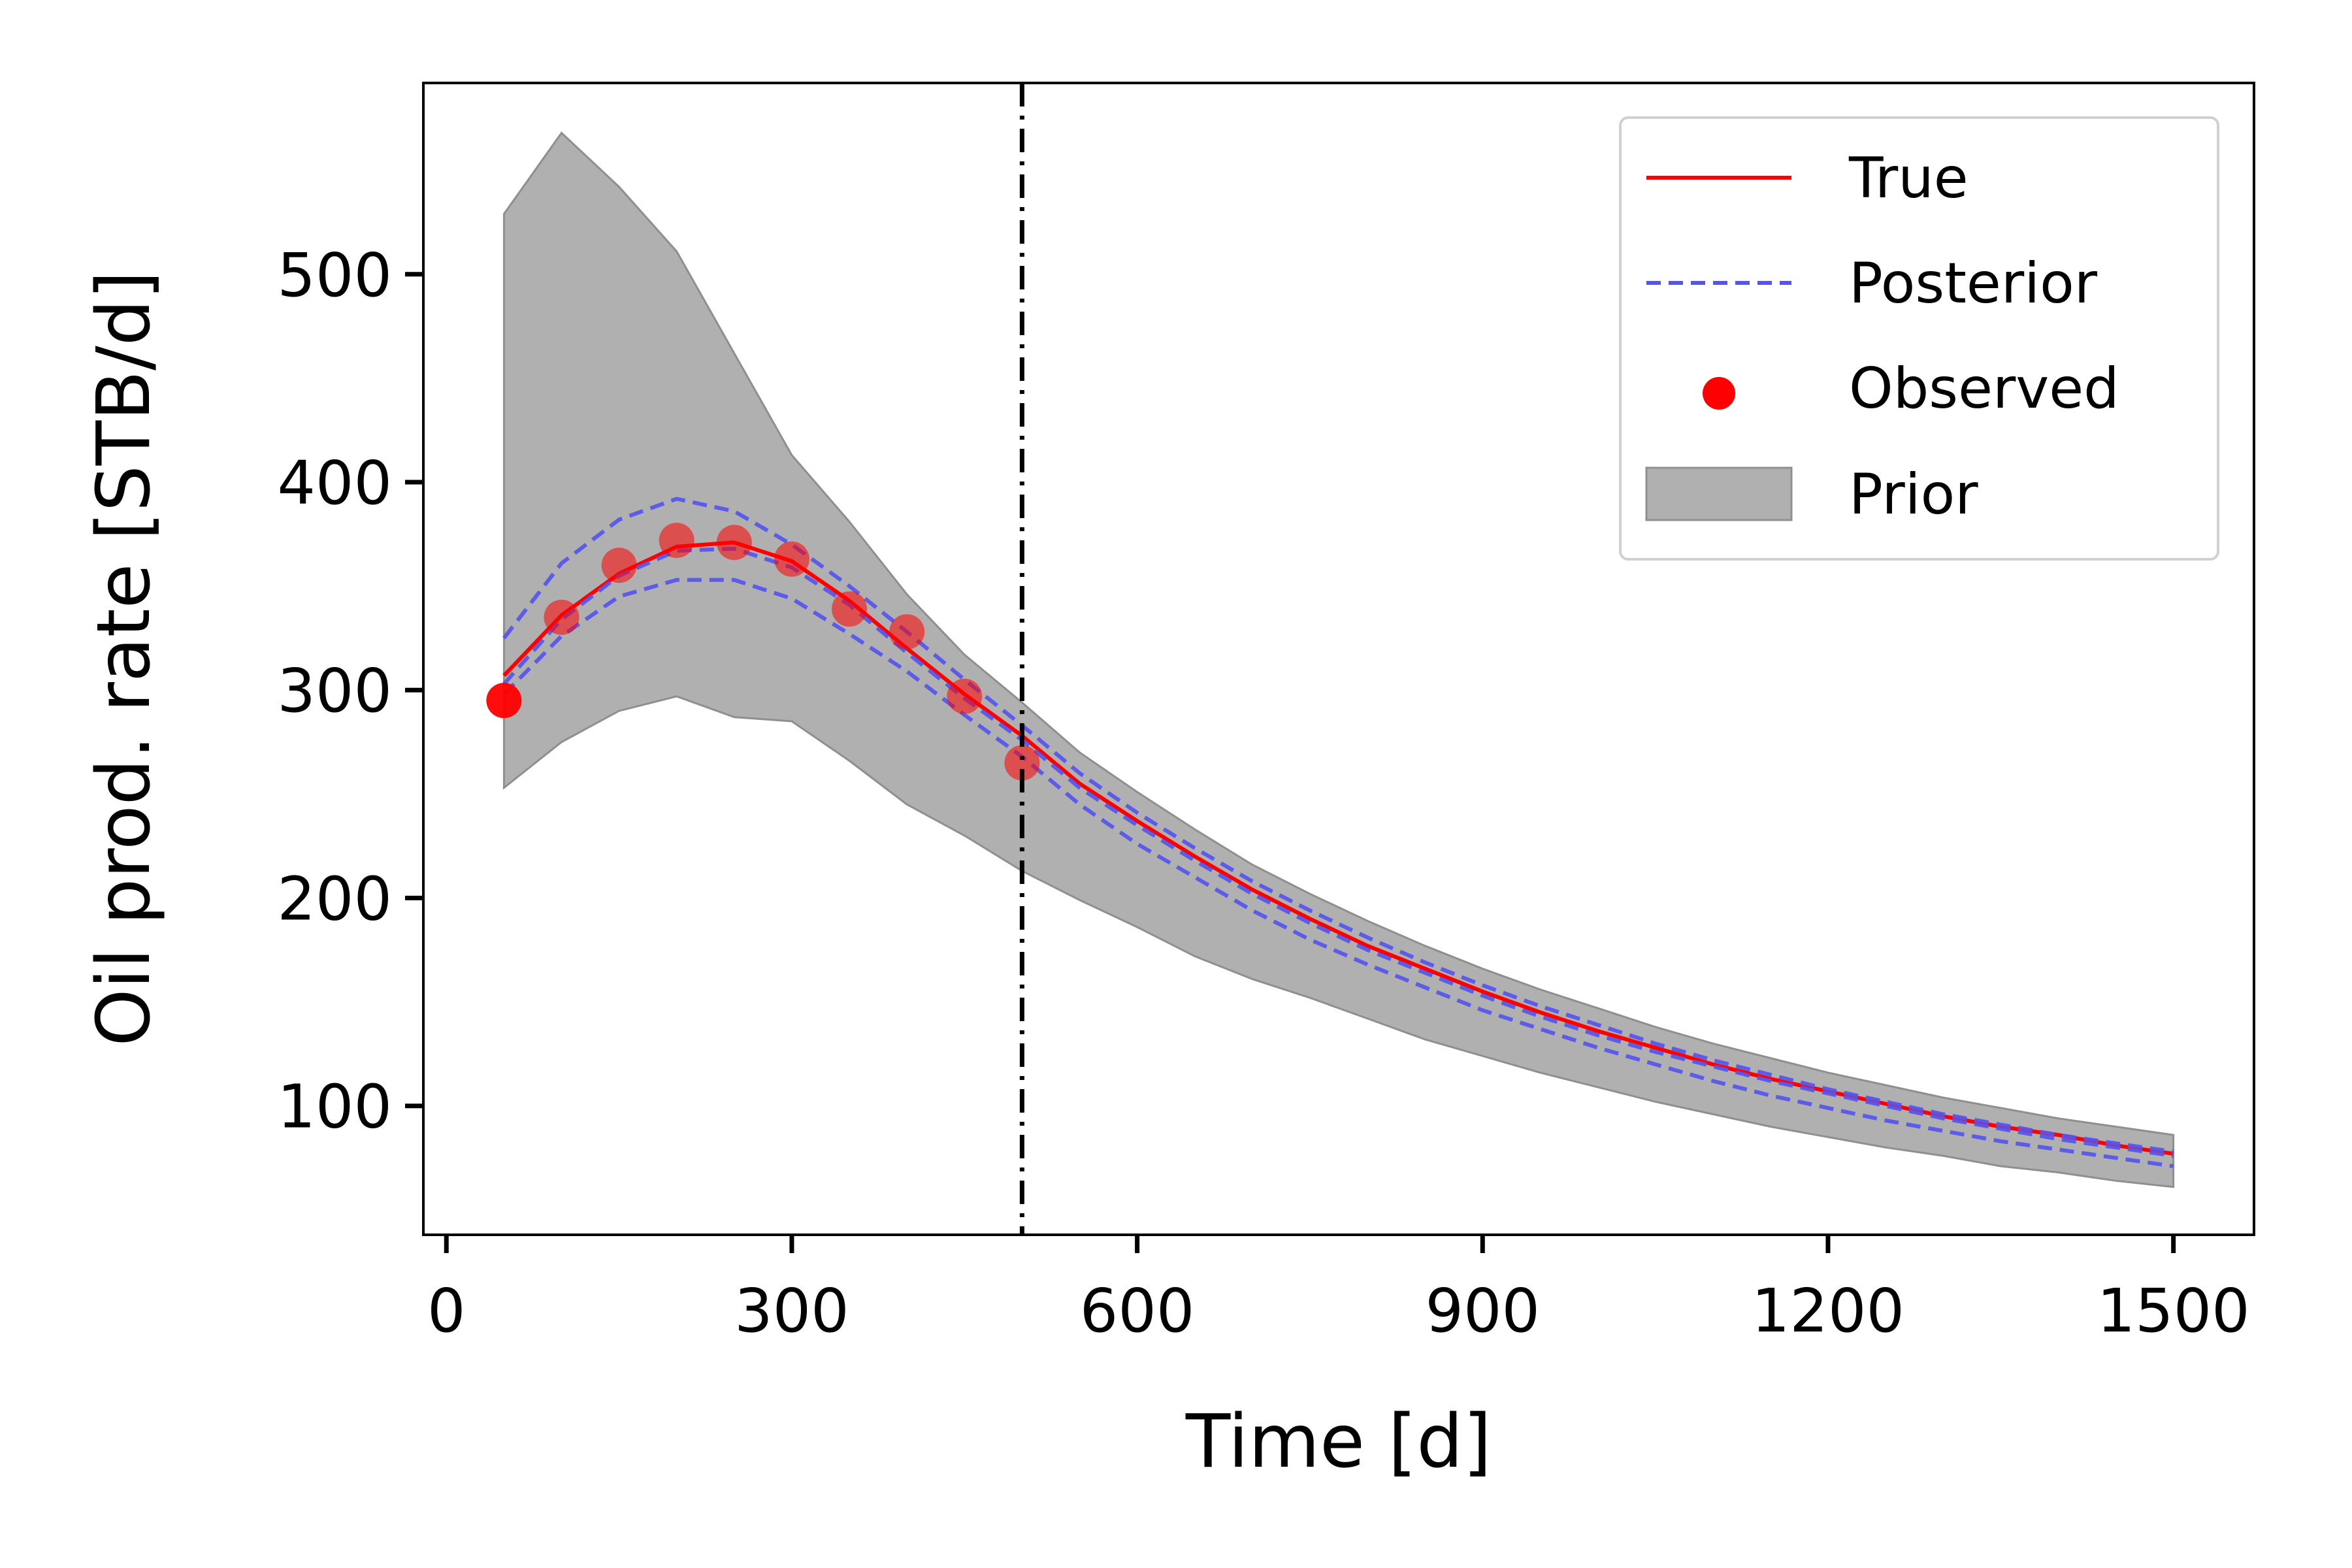 This screenshot has height=1568, width=2352. Describe the element at coordinates (1908, 178) in the screenshot. I see `legend-label-true: True` at that location.